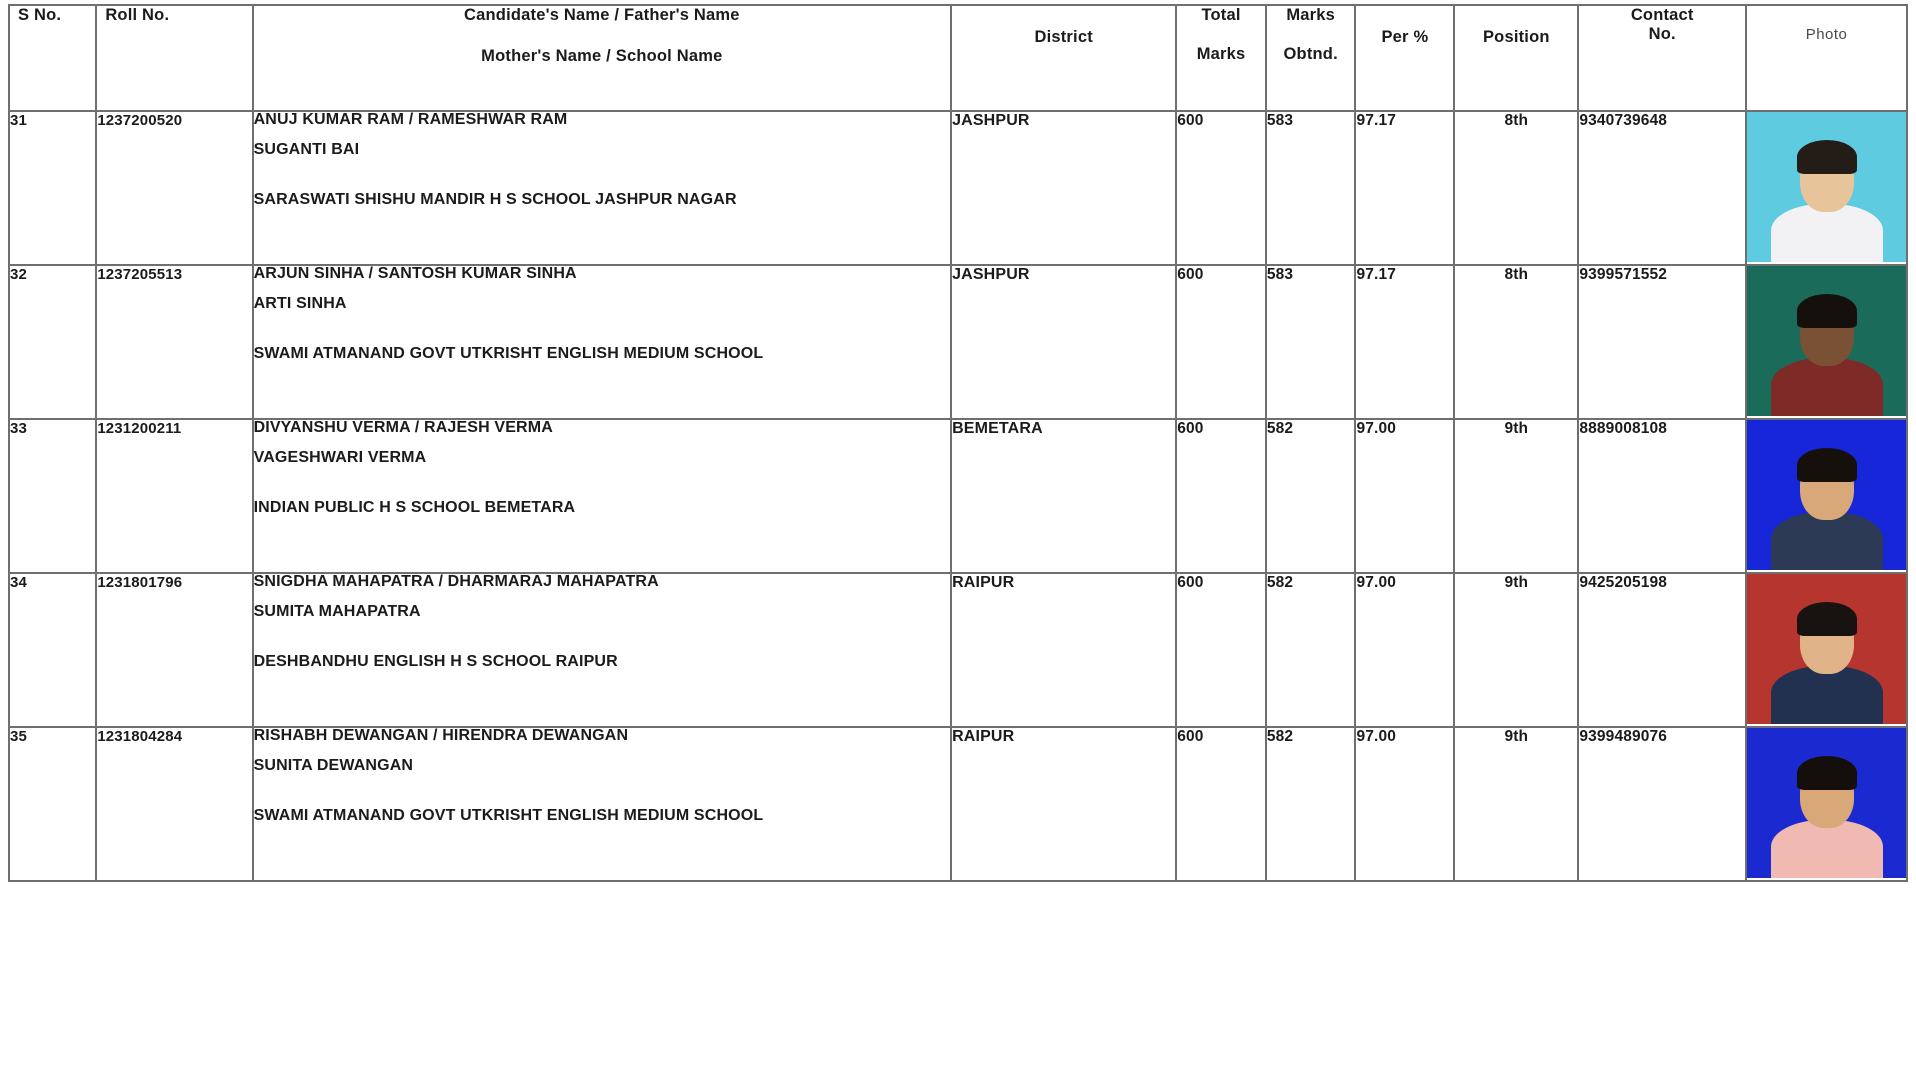 This screenshot has width=1916, height=1080. Describe the element at coordinates (1662, 188) in the screenshot. I see `cell-contact-no: 9340739648` at that location.